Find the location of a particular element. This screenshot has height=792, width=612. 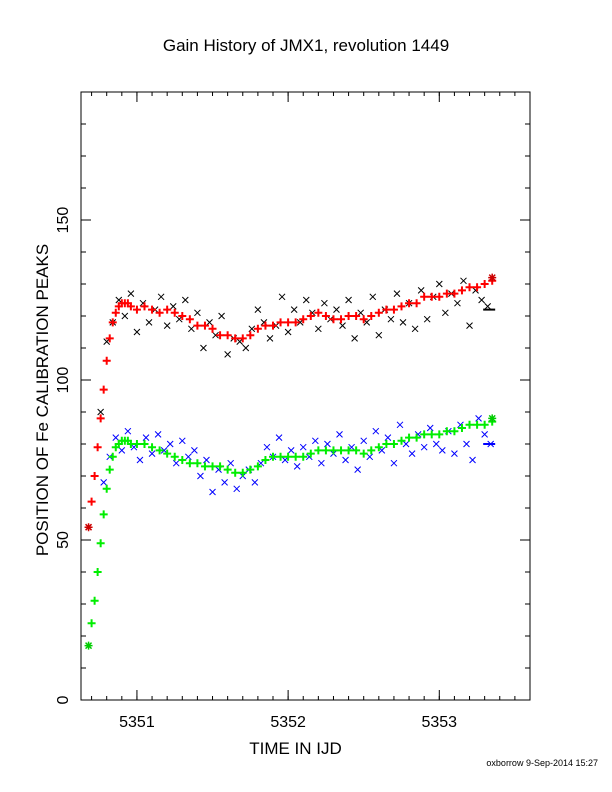

y-tick-label: 0 is located at coordinates (63, 699).